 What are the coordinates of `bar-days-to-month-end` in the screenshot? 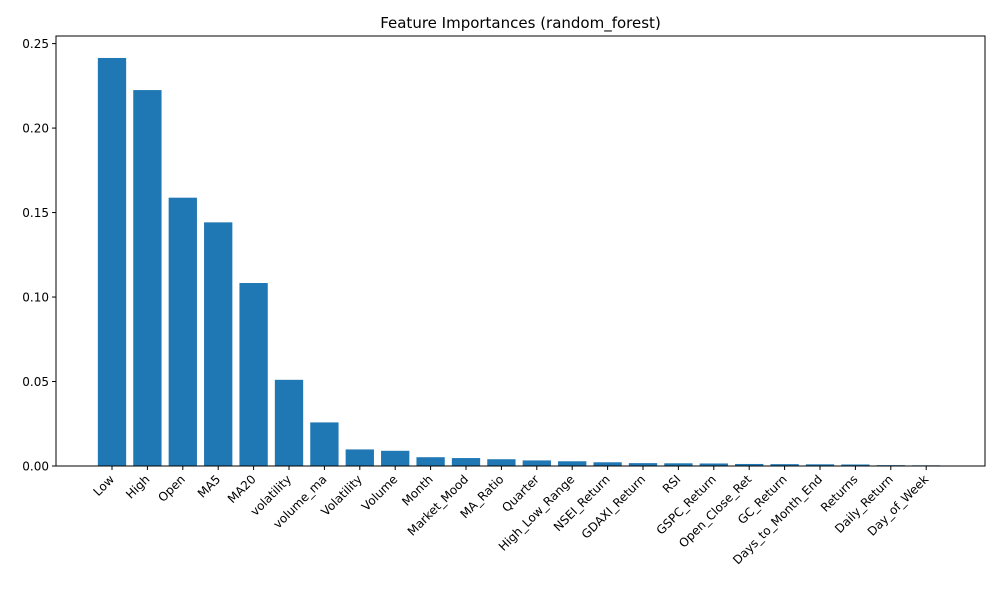 It's located at (820, 465).